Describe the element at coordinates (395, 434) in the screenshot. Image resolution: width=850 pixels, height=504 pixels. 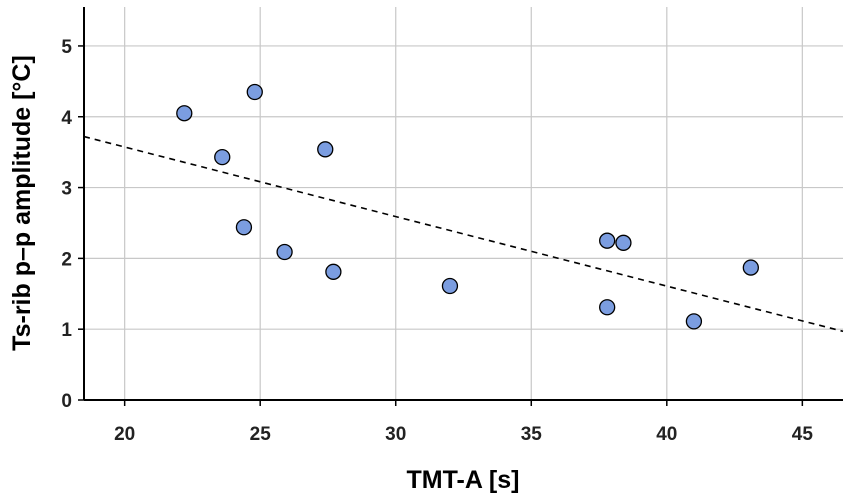
I see `x-tick-label: 30` at that location.